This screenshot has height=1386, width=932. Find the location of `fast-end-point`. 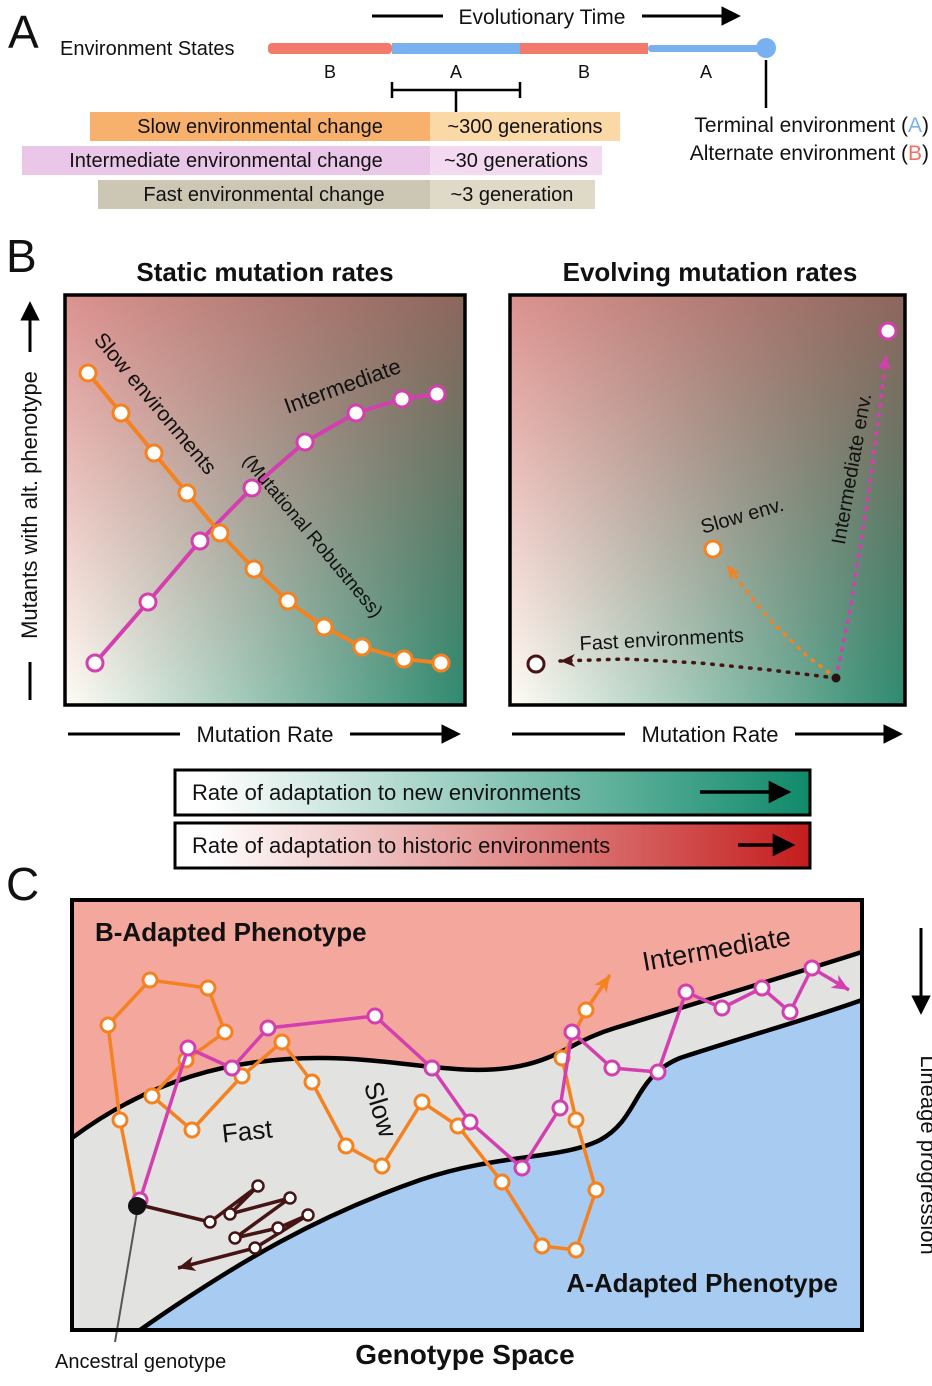

fast-end-point is located at coordinates (536, 664).